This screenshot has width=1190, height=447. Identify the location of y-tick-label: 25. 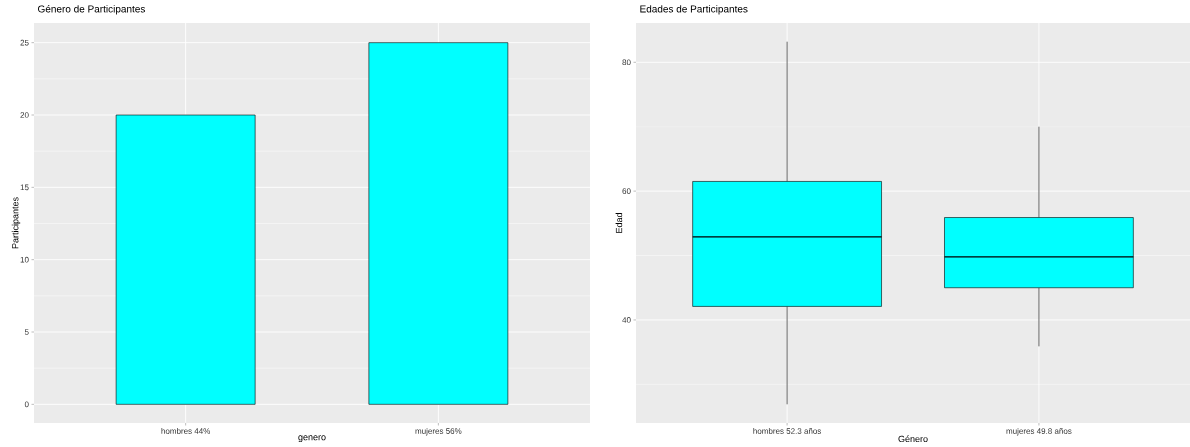
(24, 42).